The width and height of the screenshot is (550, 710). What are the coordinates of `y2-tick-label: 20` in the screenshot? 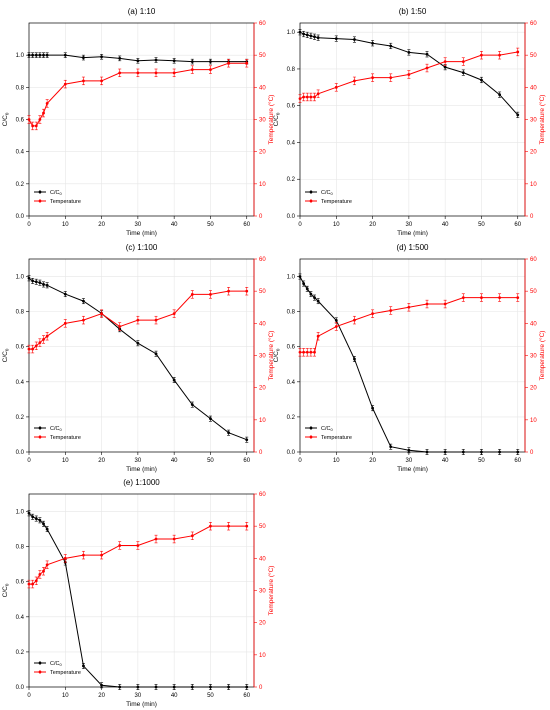 It's located at (262, 624).